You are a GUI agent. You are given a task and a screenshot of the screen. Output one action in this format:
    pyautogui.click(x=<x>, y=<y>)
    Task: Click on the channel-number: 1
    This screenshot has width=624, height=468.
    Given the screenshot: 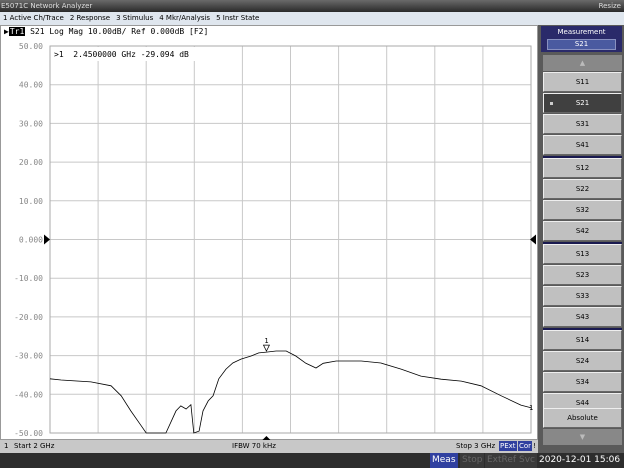 What is the action you would take?
    pyautogui.click(x=6, y=446)
    